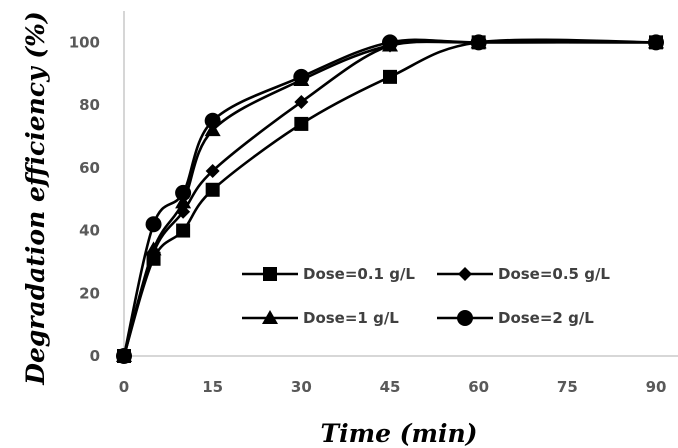  Describe the element at coordinates (351, 318) in the screenshot. I see `legend-label: Dose=1 g/L` at that location.